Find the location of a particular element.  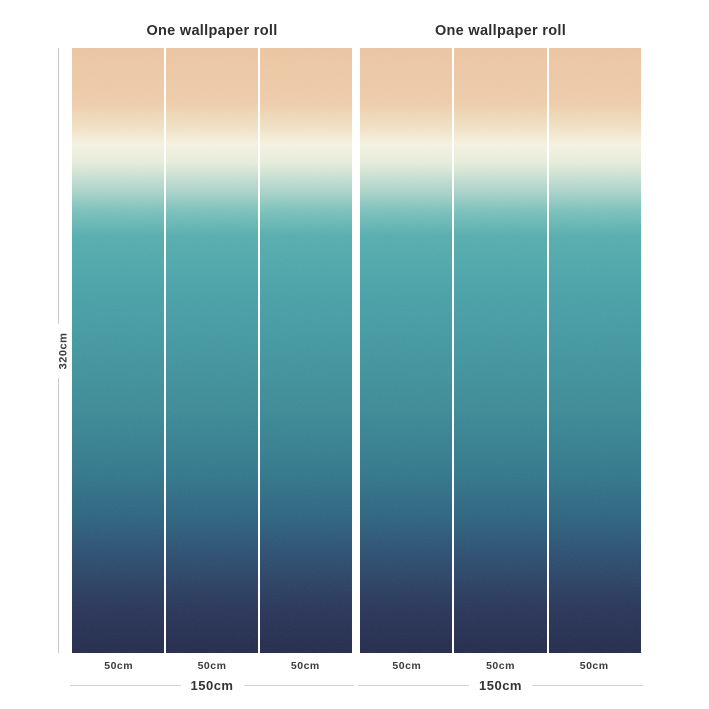

strip-width-labels-right: 50cm 50cm 50cm is located at coordinates (500, 666).